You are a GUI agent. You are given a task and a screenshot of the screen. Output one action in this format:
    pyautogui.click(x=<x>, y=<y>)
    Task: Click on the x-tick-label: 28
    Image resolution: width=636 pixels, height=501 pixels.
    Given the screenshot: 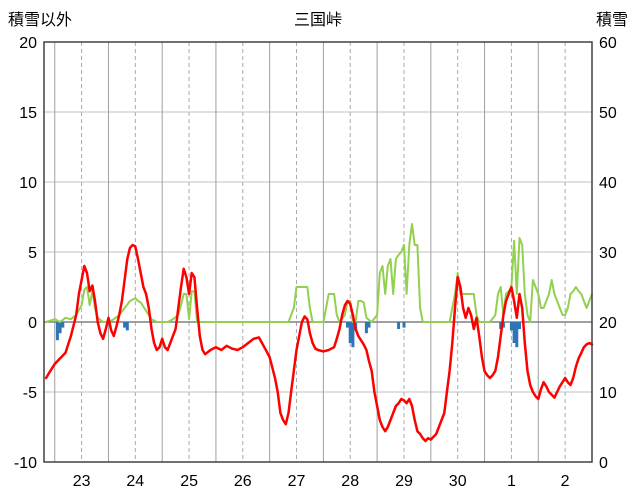 What is the action you would take?
    pyautogui.click(x=350, y=481)
    